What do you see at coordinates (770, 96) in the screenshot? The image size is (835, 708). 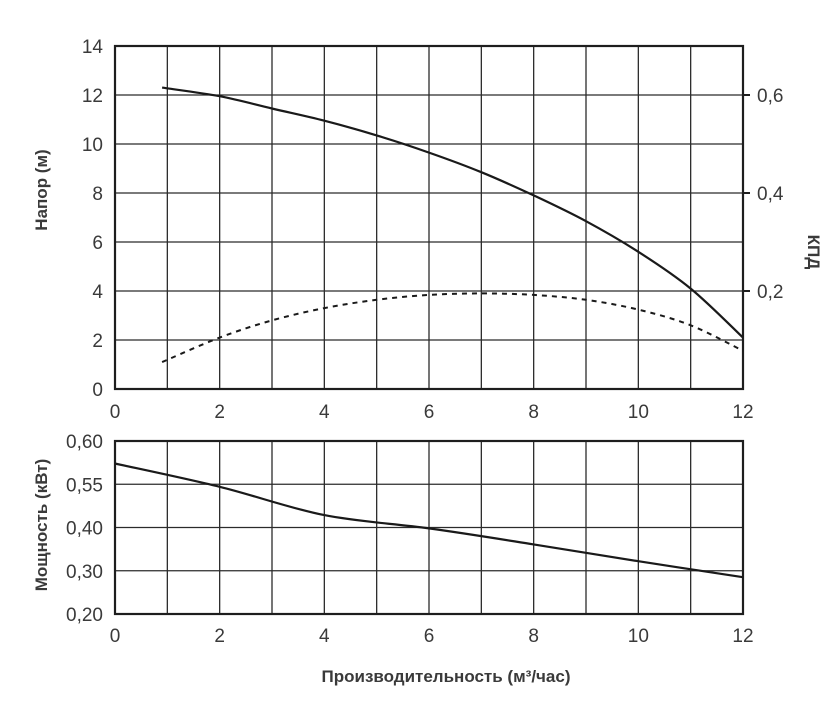 I see `y2-tick-label: 0,6` at bounding box center [770, 96].